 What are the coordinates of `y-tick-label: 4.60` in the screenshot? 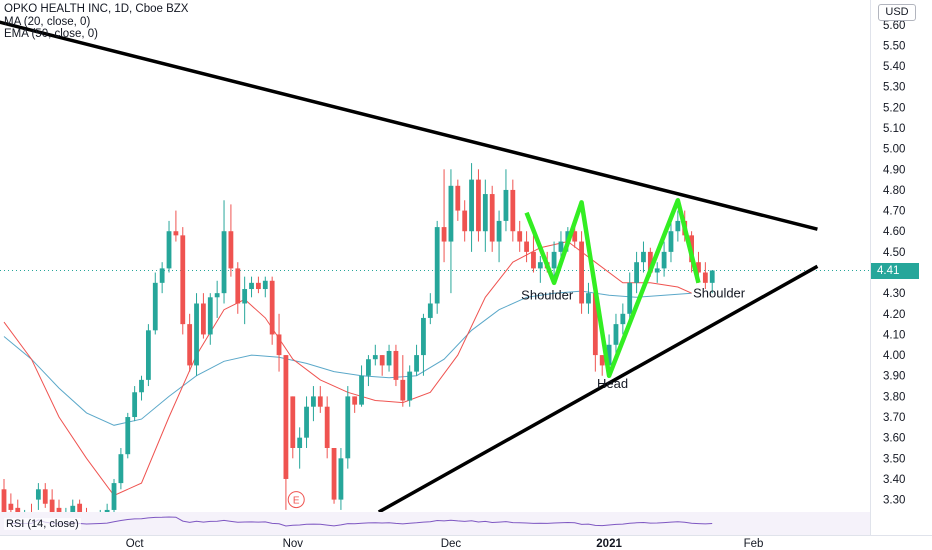 It's located at (894, 232).